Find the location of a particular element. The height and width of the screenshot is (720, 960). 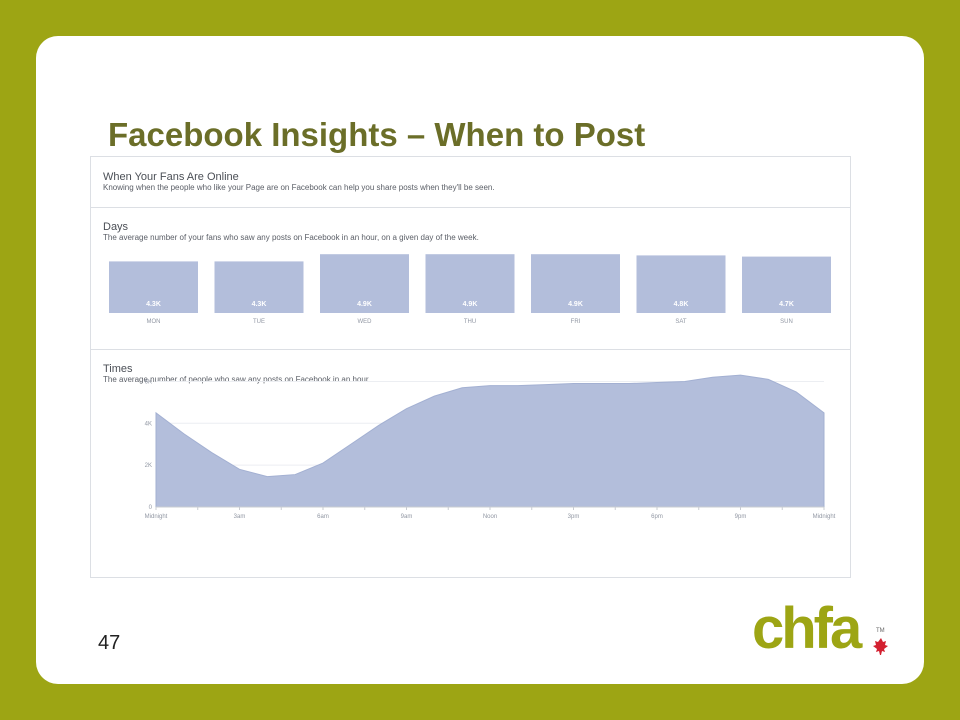

days-title: Days is located at coordinates (116, 227).